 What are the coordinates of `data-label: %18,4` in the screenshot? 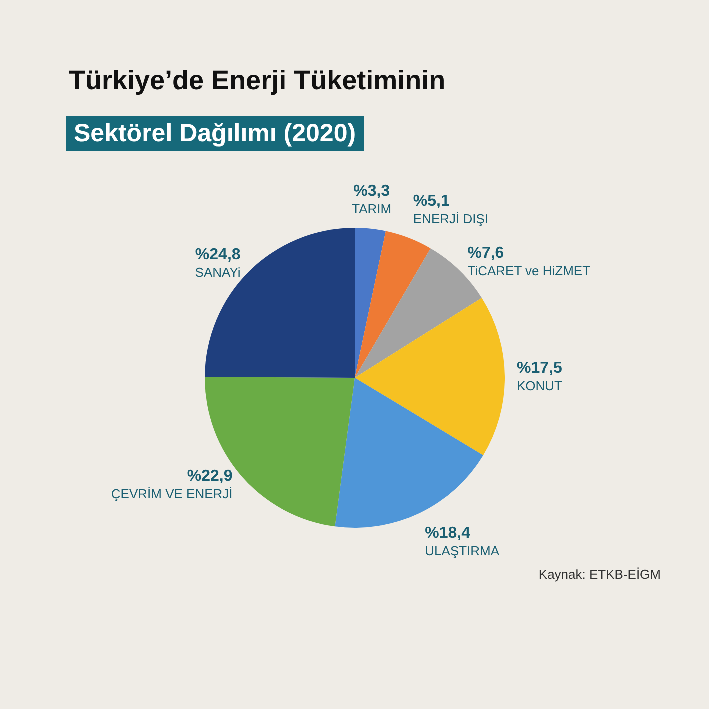 It's located at (448, 533).